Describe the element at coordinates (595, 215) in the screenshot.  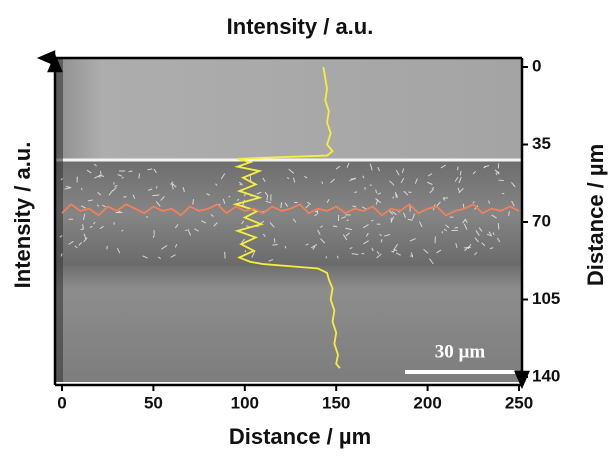
I see `y-axis-title: Distance / µm` at that location.